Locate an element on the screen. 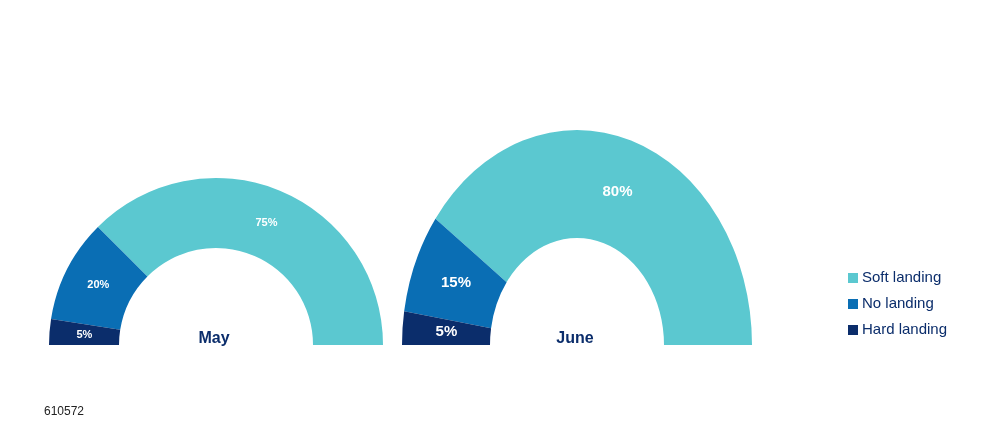  text: May is located at coordinates (214, 337).